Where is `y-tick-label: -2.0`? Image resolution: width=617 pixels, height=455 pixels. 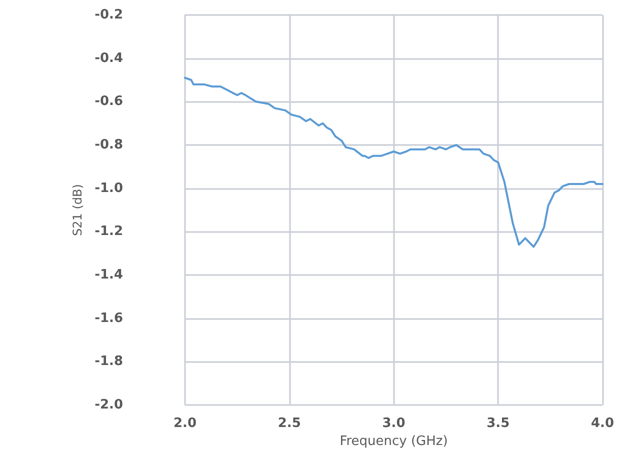
y-tick-label: -2.0 is located at coordinates (108, 405).